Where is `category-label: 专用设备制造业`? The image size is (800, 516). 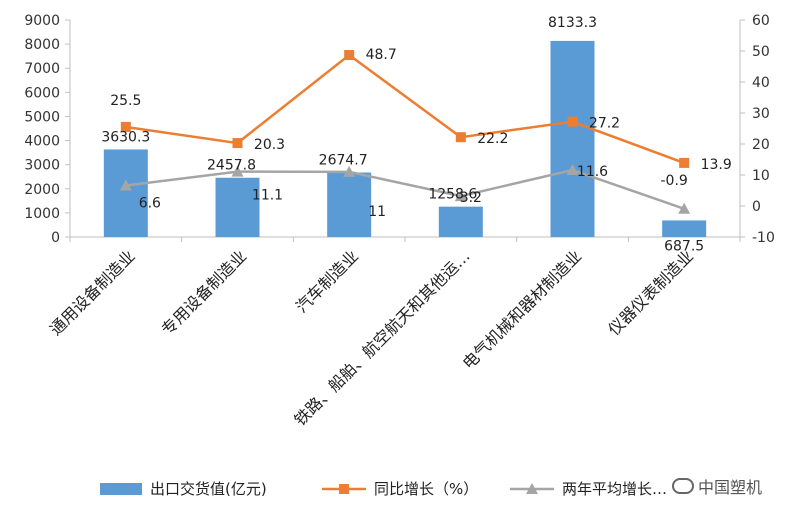 category-label: 专用设备制造业 is located at coordinates (204, 292).